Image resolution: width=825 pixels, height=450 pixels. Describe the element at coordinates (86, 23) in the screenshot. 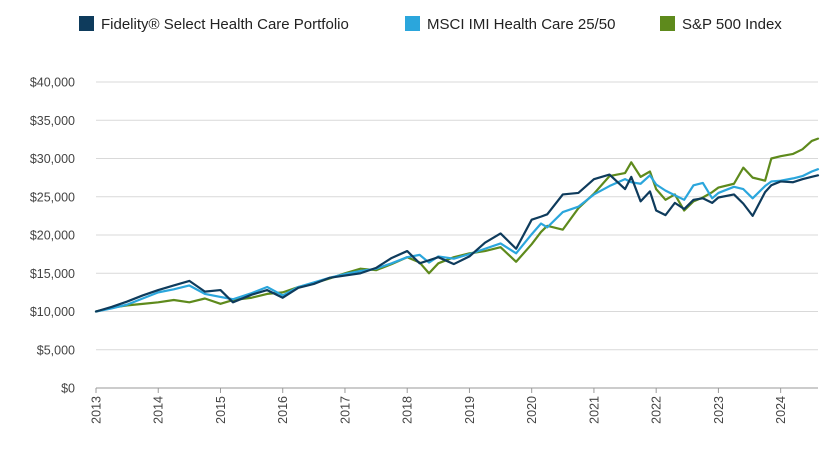

I see `legend-swatch-fidelity` at that location.